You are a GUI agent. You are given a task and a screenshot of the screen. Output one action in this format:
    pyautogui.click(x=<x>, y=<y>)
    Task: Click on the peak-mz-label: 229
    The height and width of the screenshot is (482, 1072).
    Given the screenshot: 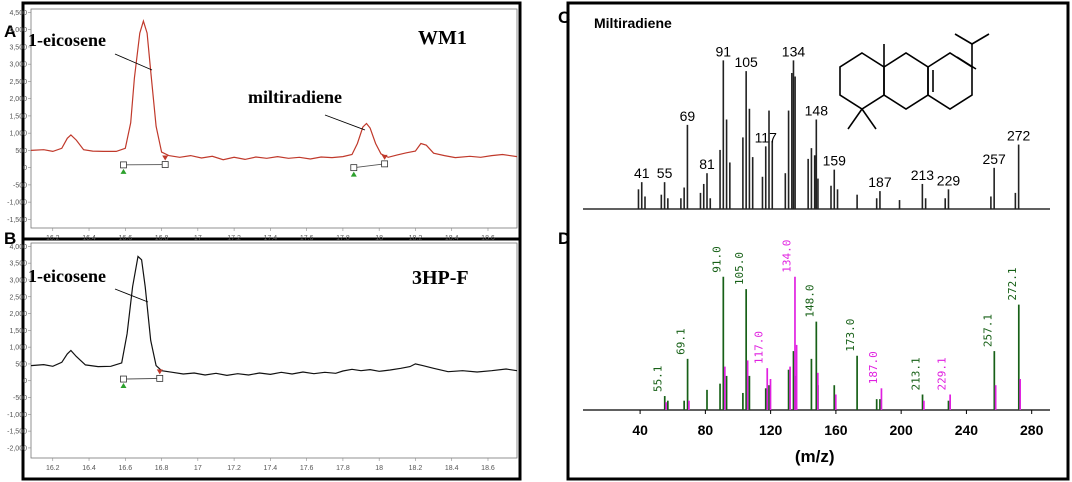 What is the action you would take?
    pyautogui.click(x=949, y=180)
    